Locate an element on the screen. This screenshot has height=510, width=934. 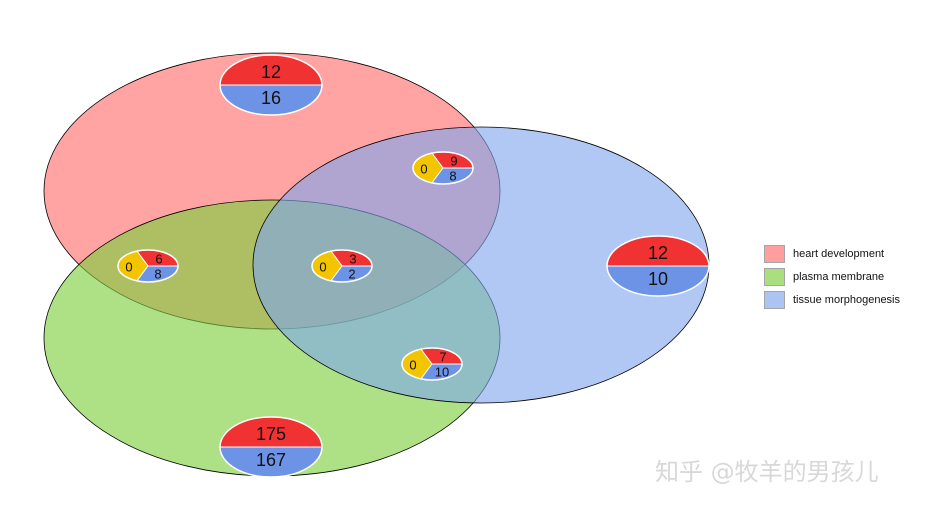
legend-item-tissue-morphogenesis: tissue morphogenesis is located at coordinates (832, 299).